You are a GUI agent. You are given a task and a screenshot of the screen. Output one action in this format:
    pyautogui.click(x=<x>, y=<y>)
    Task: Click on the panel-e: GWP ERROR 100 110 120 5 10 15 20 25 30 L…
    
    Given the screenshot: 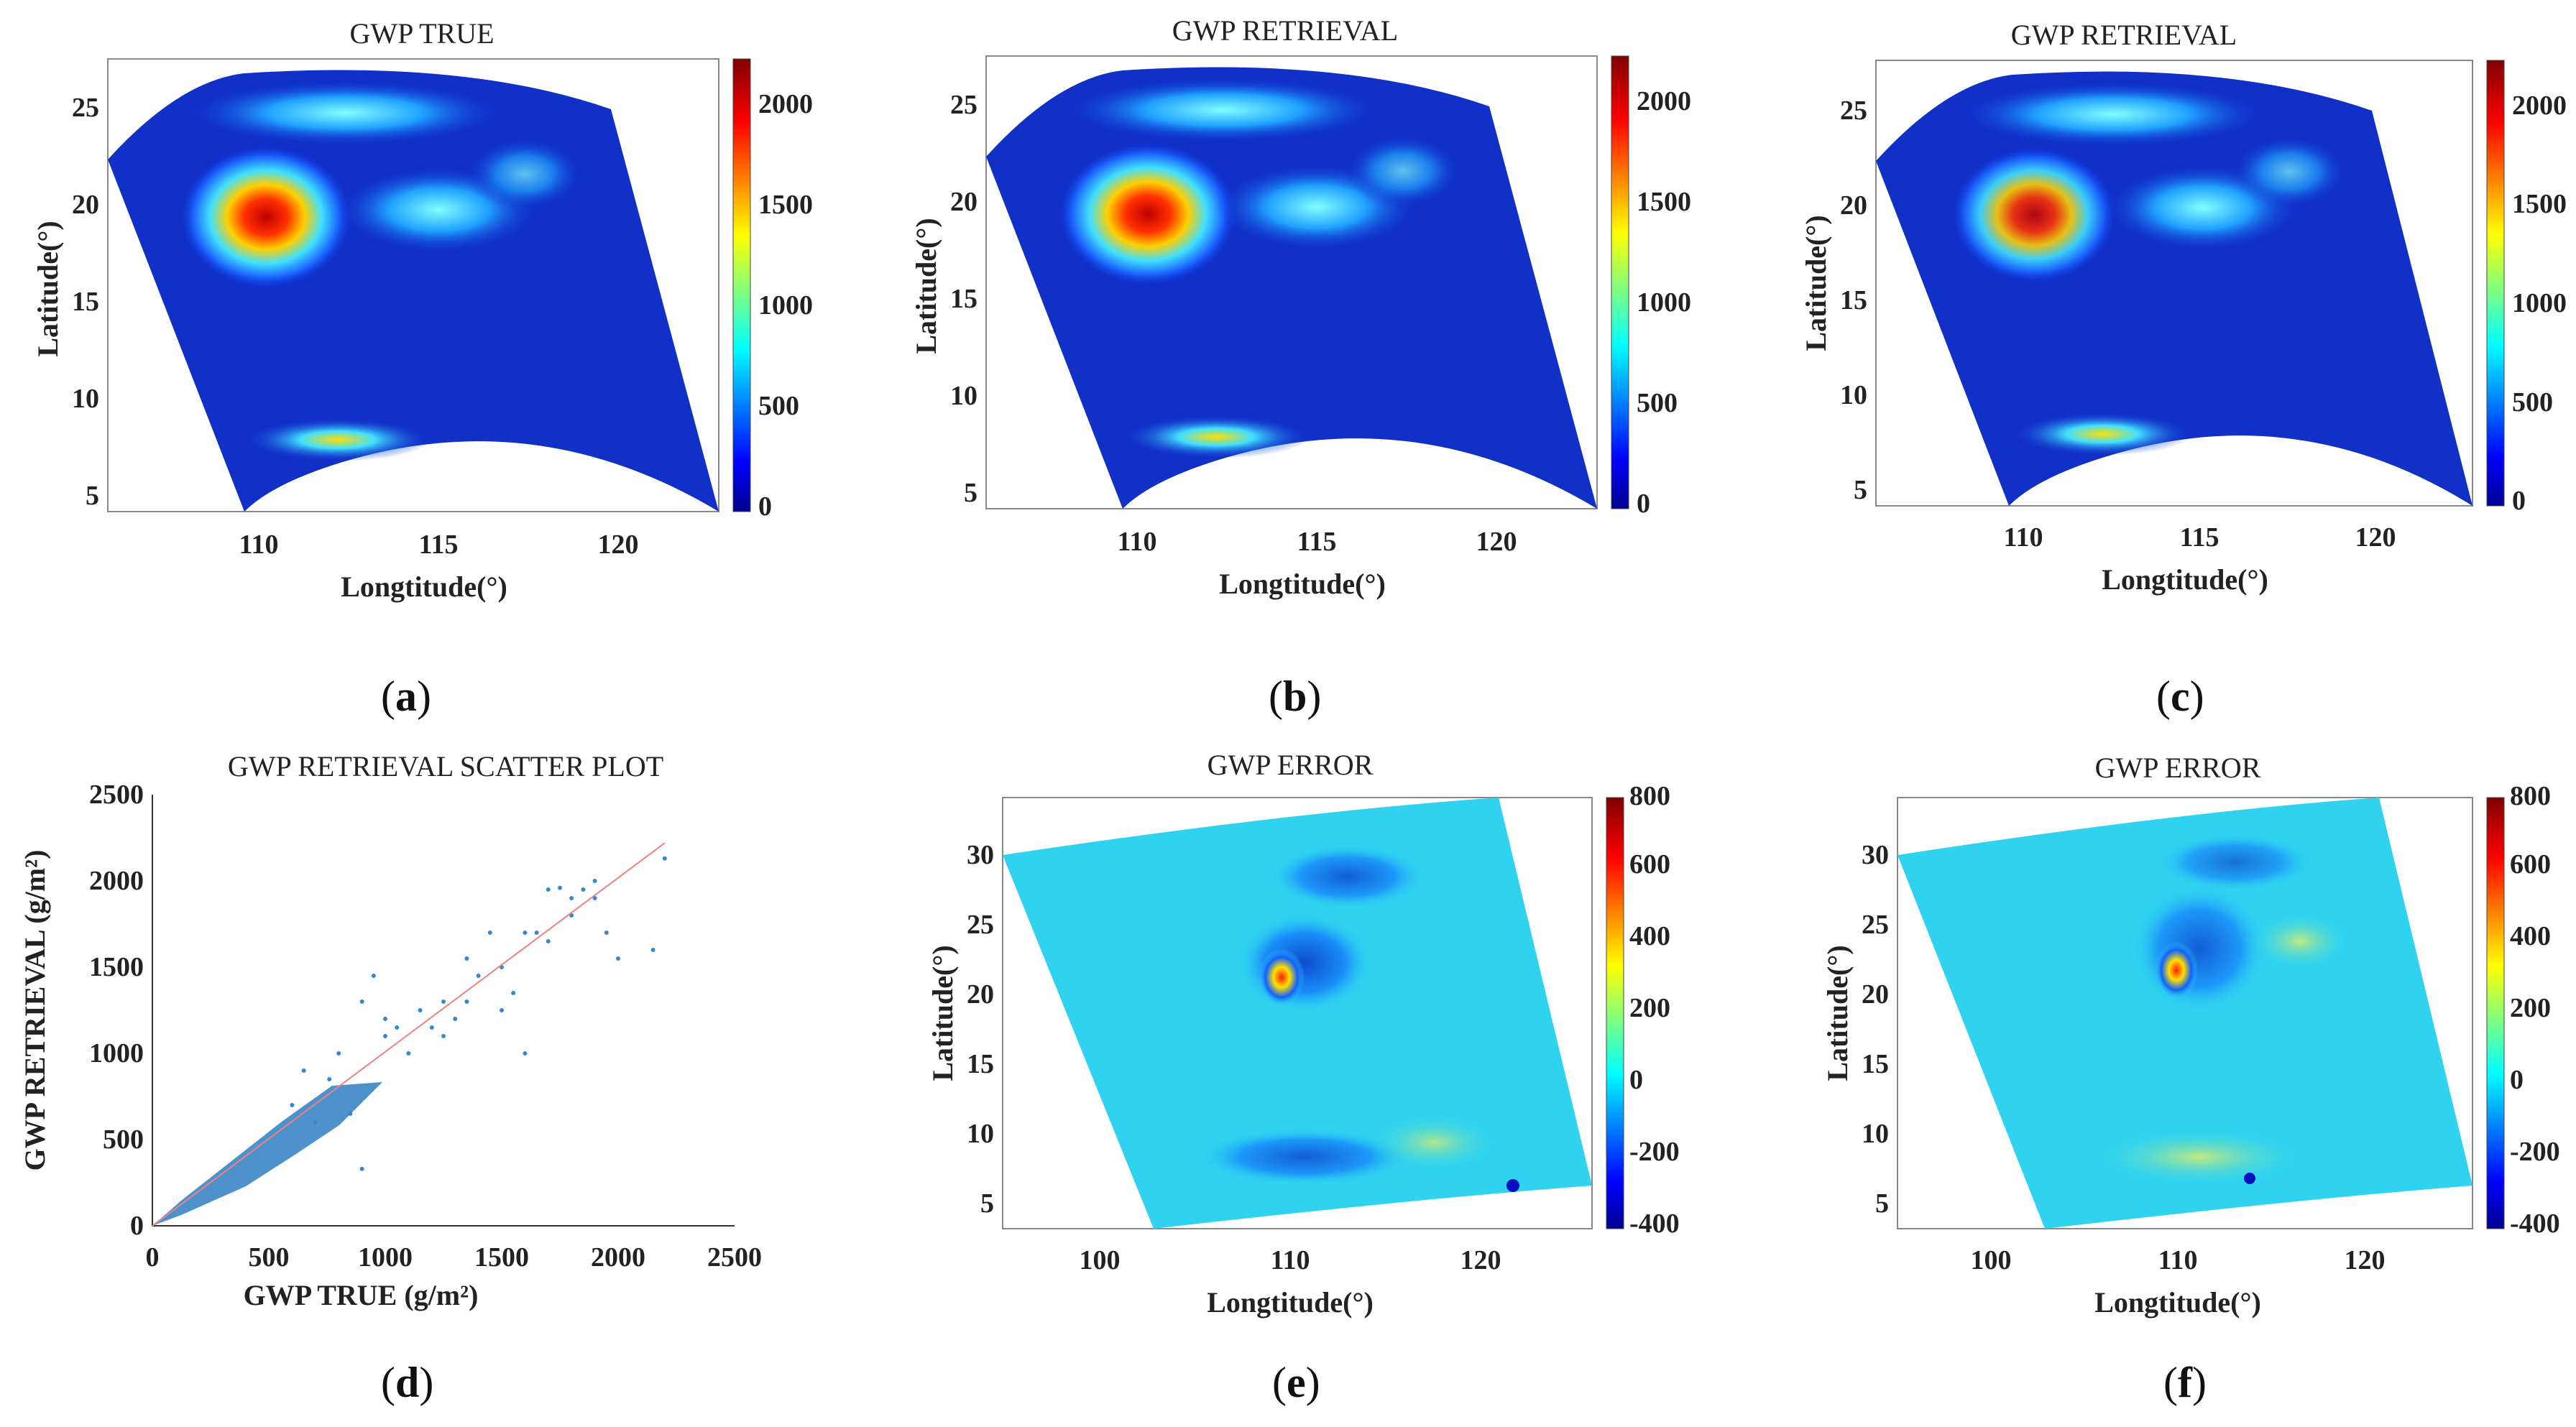 What is the action you would take?
    pyautogui.click(x=1311, y=1049)
    